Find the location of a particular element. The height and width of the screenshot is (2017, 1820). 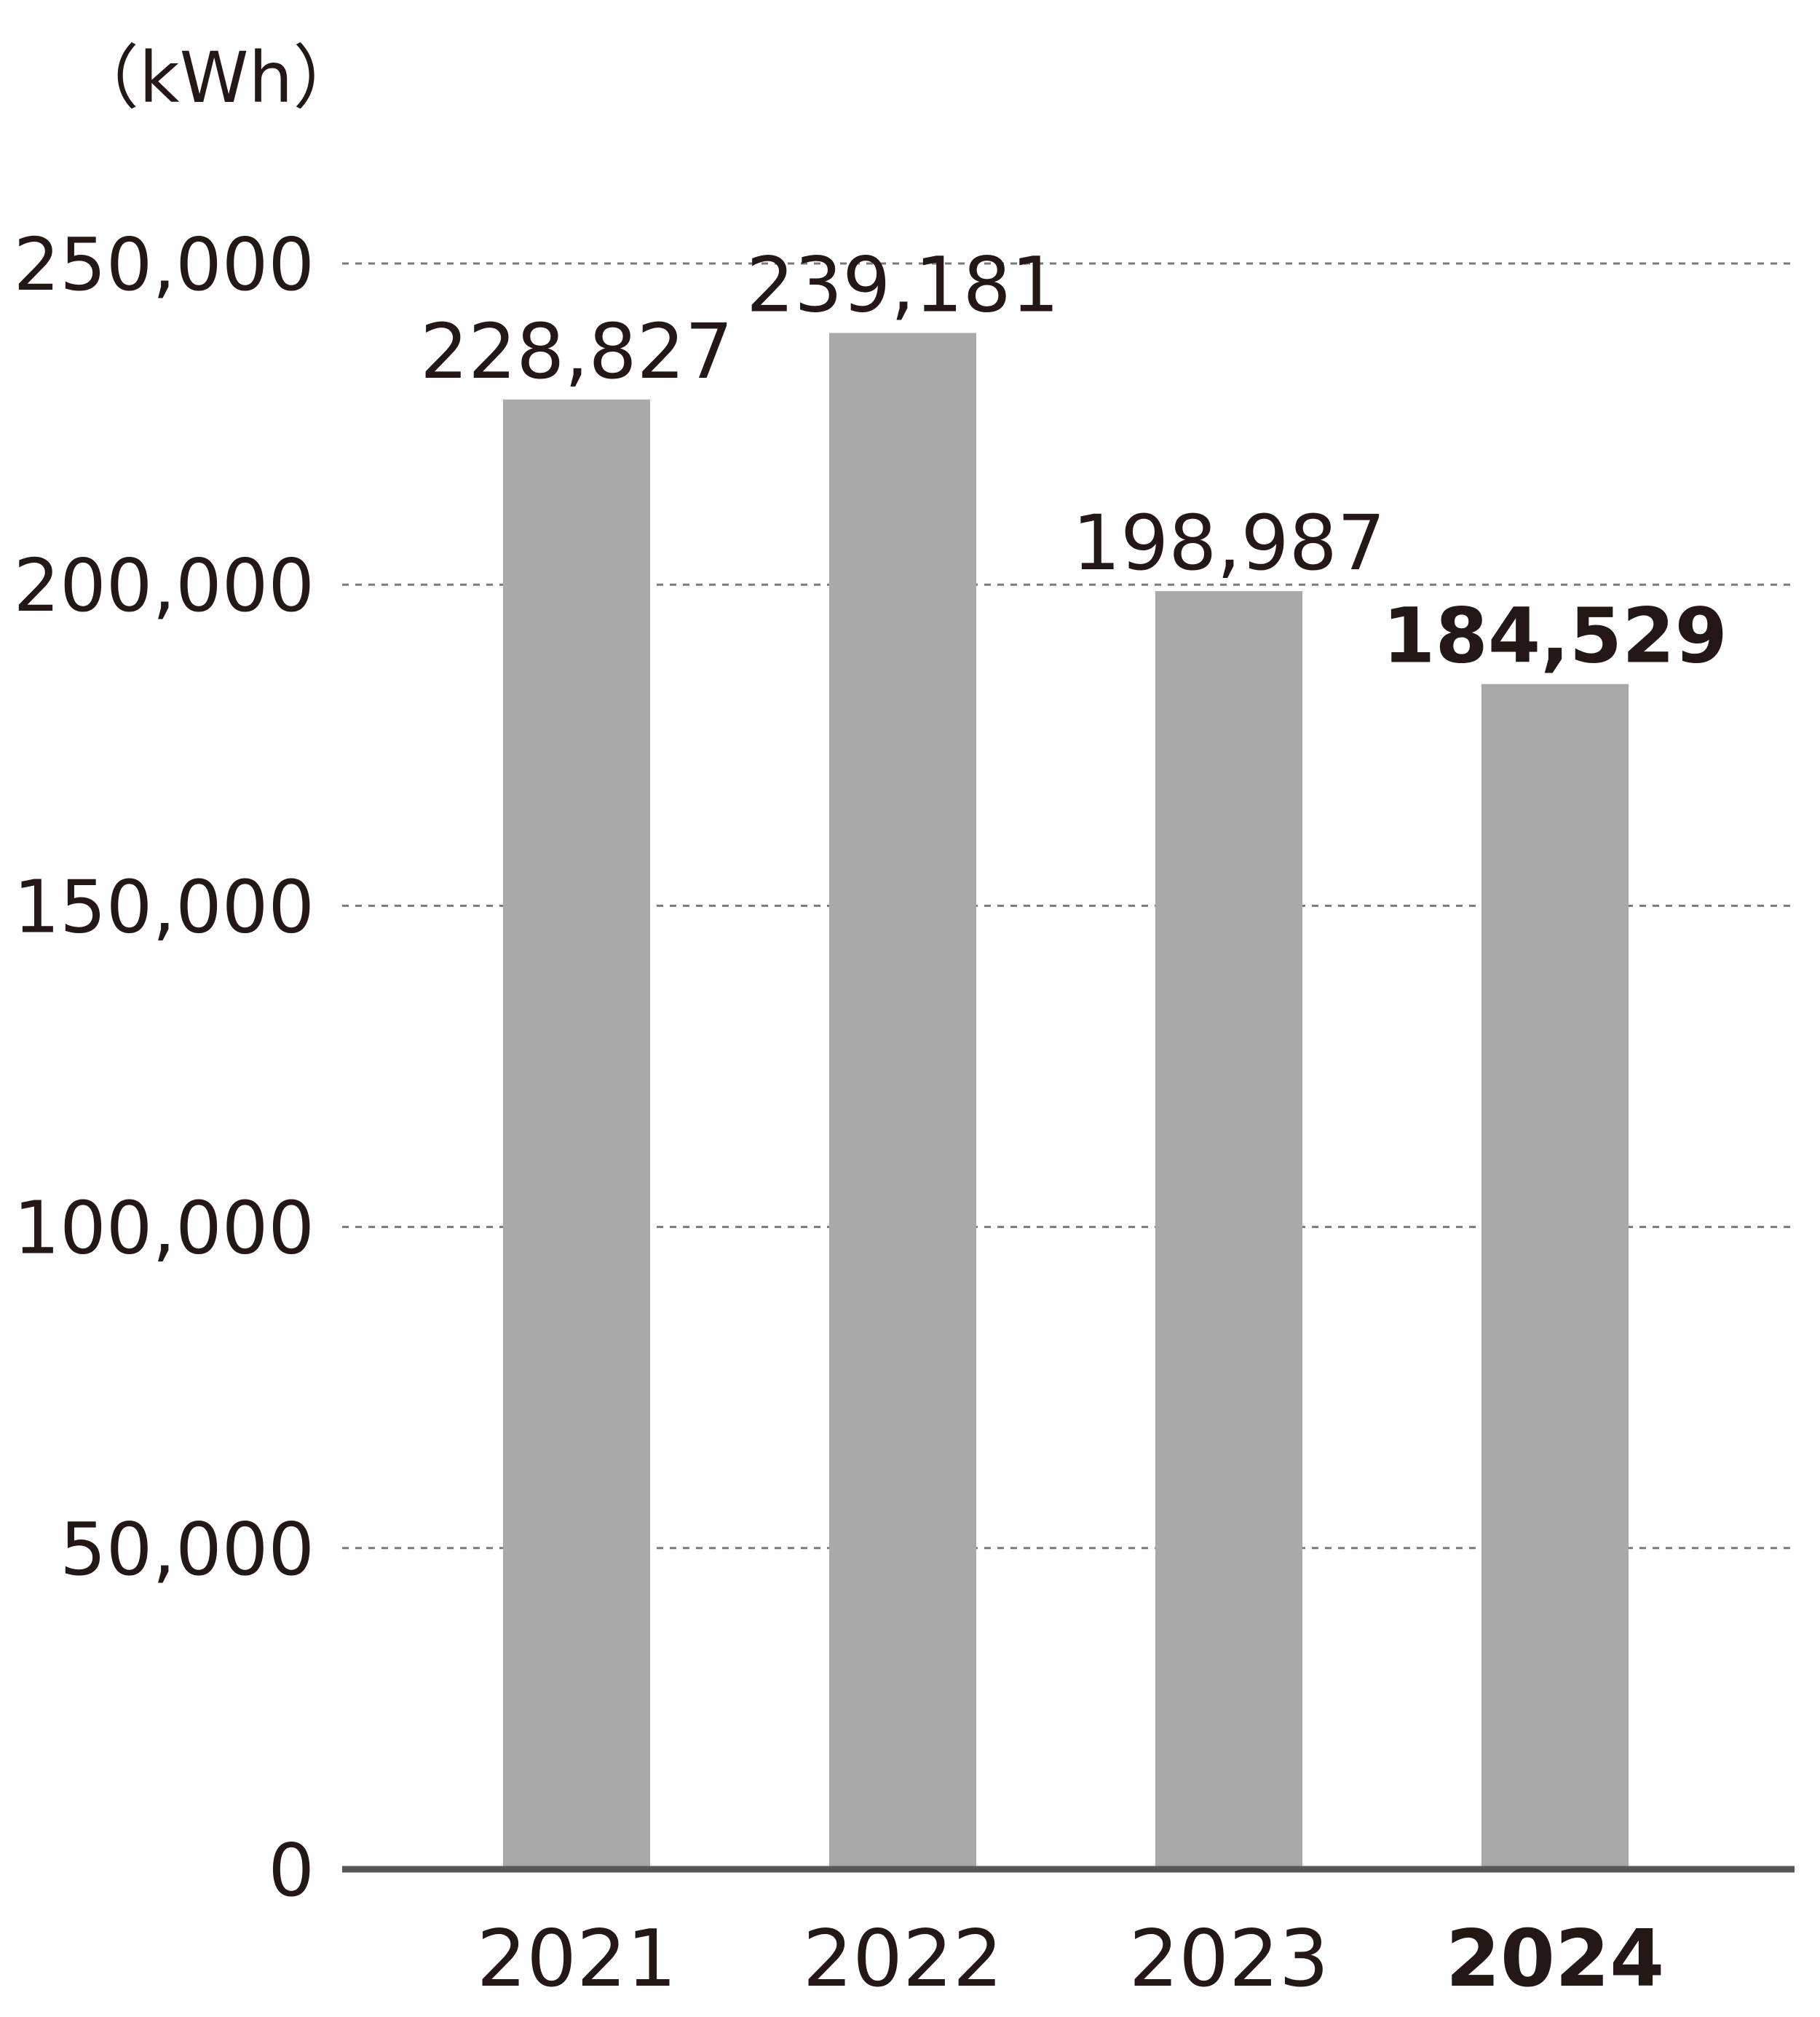

y-axis-ticks: 0 50,000 100,000 150,000 200,000 250,000 is located at coordinates (163, 1067).